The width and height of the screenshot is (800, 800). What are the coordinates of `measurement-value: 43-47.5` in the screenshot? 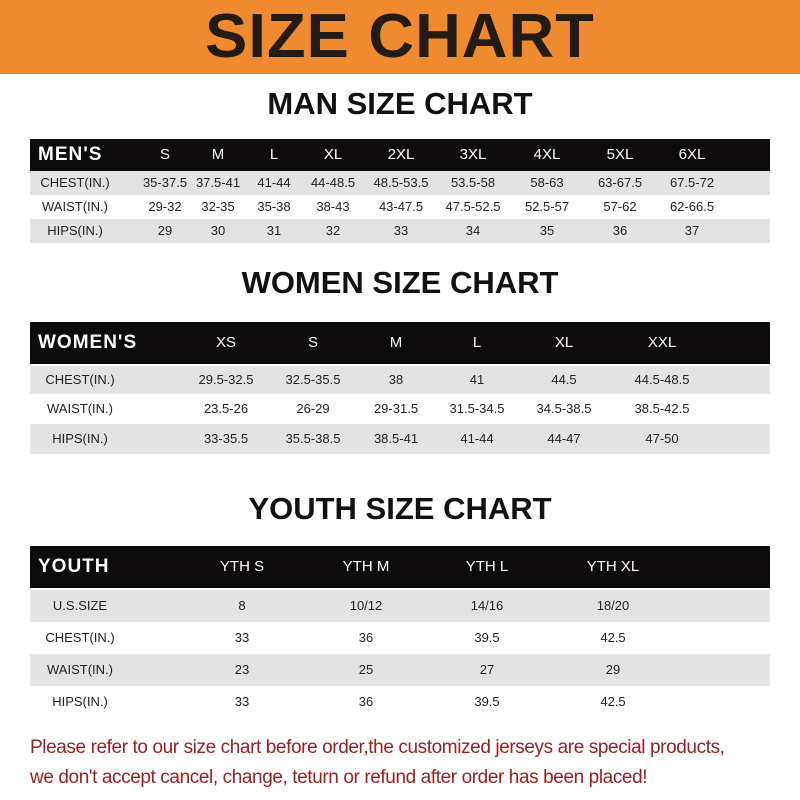 It's located at (401, 206).